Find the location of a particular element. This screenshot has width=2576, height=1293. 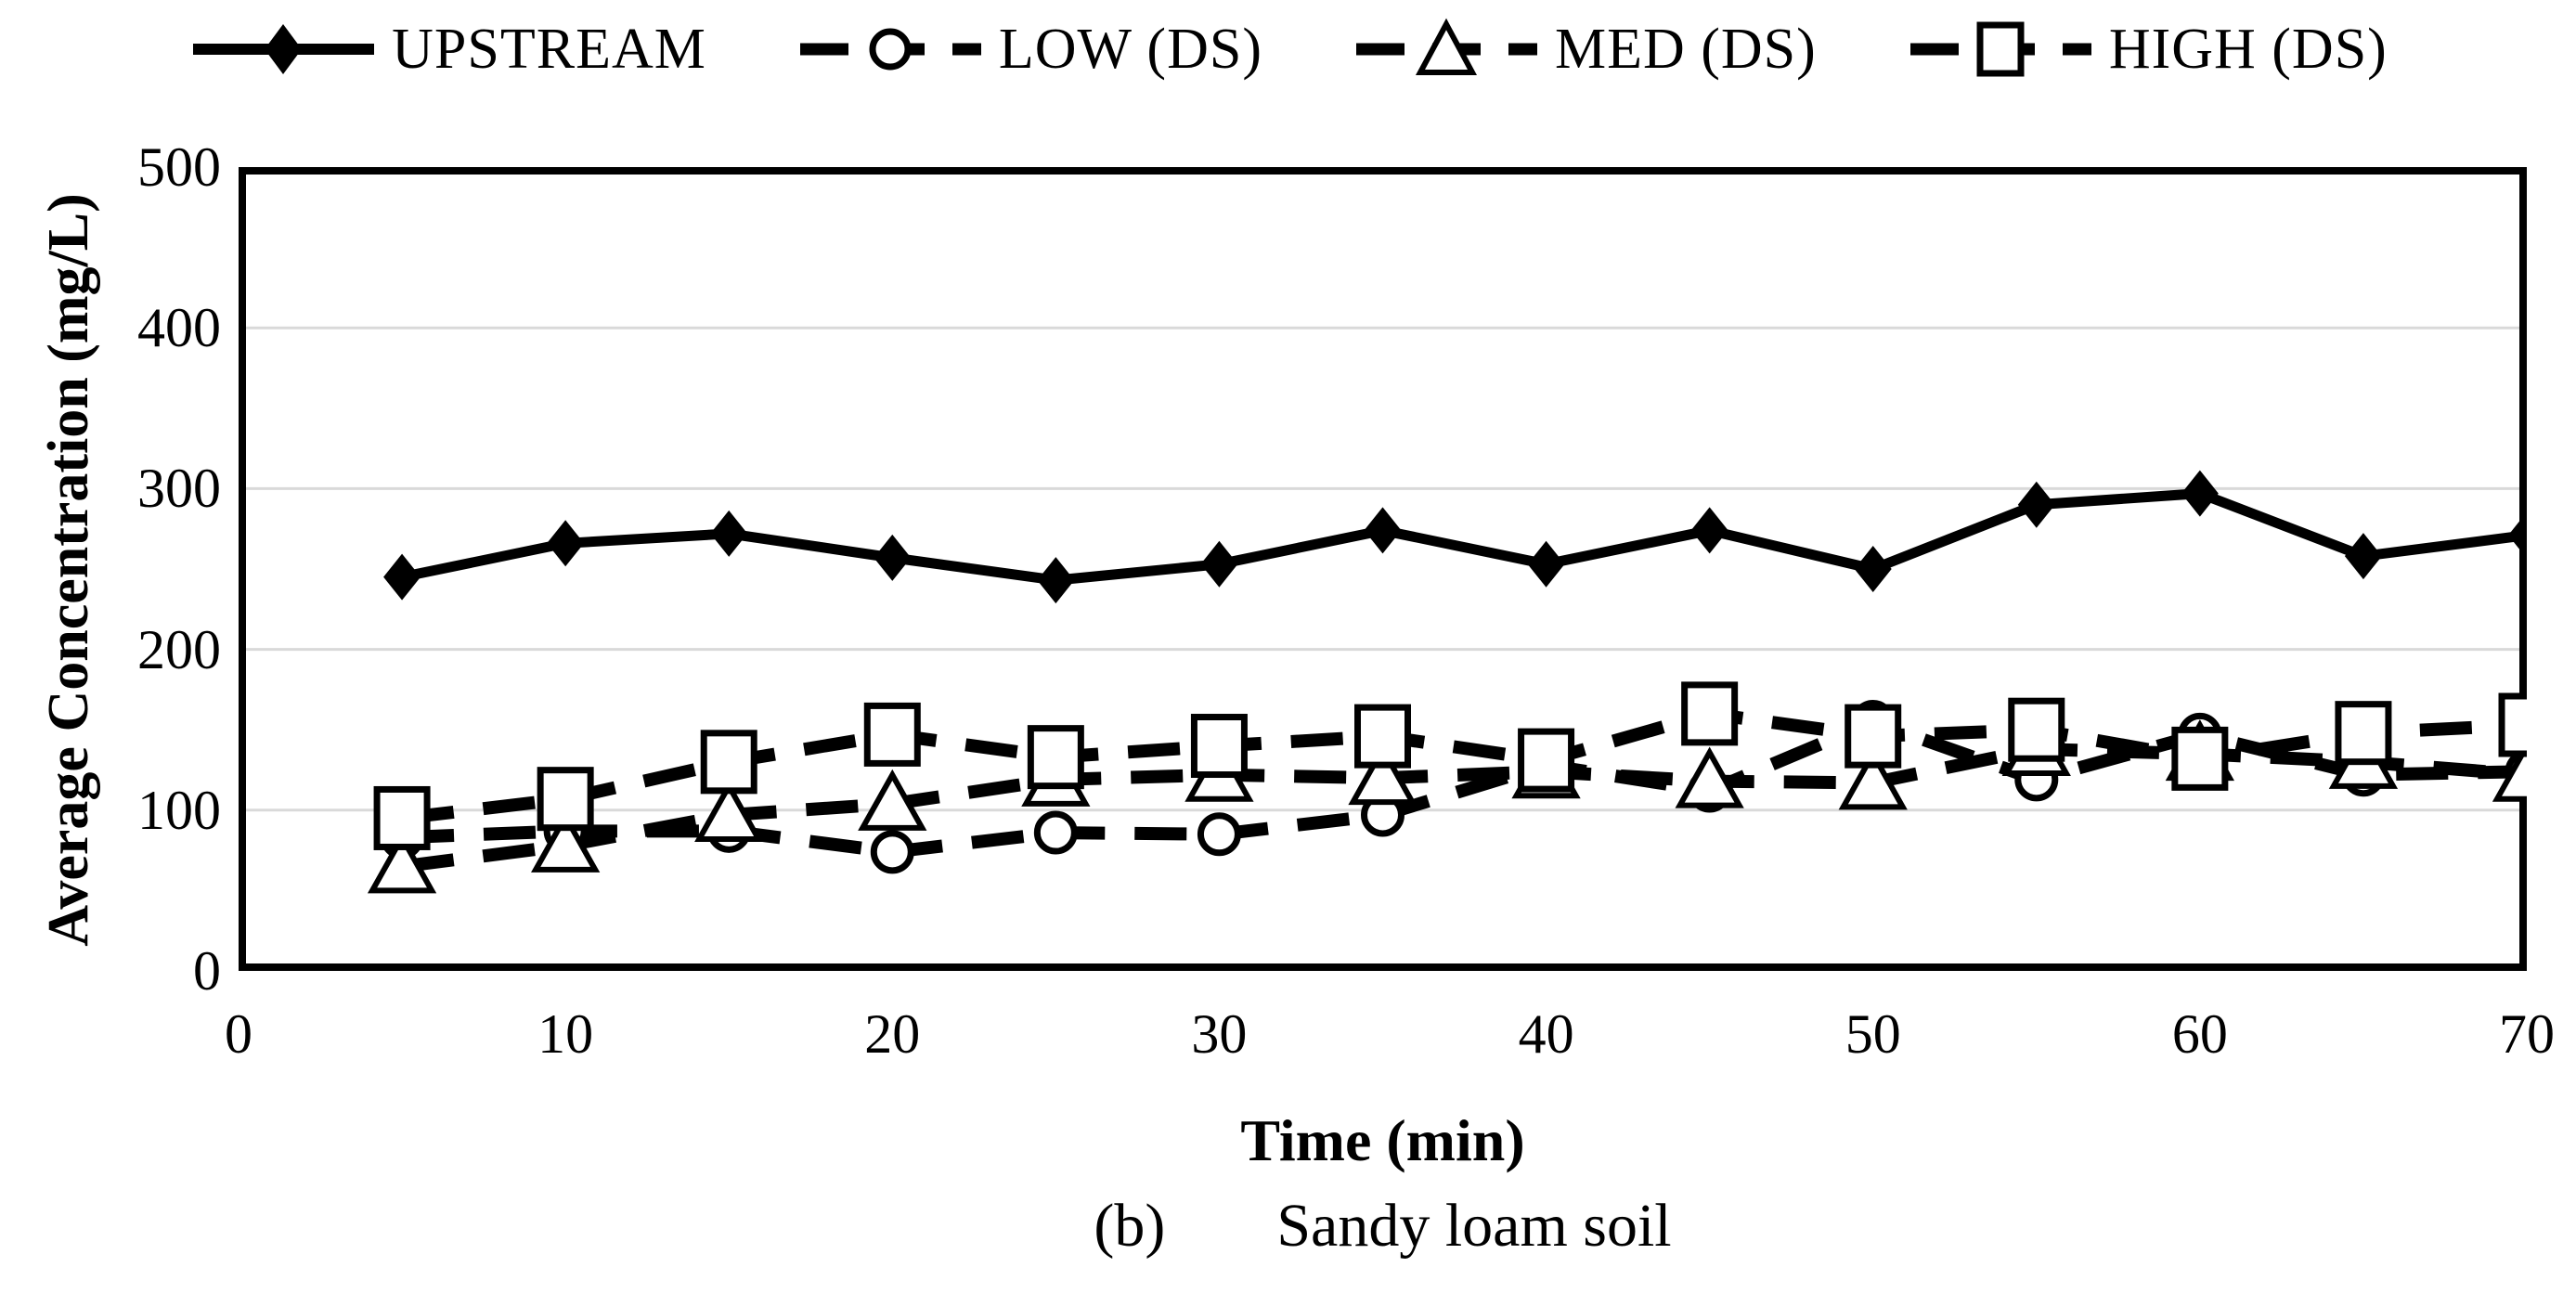

legend-item-high-ds: HIGH (DS) is located at coordinates (2147, 49).